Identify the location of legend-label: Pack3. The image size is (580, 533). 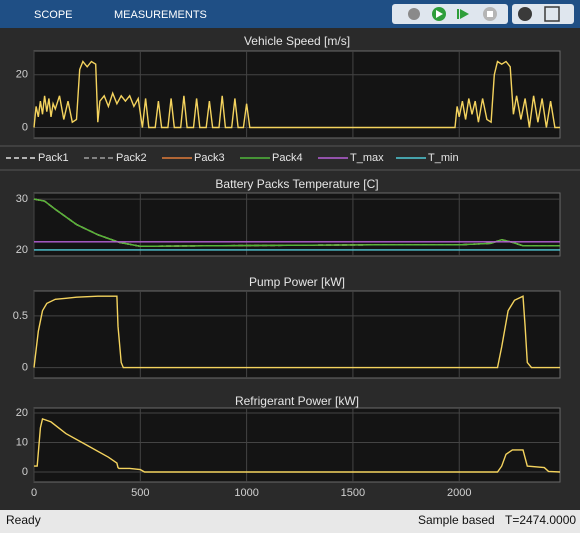
(209, 158).